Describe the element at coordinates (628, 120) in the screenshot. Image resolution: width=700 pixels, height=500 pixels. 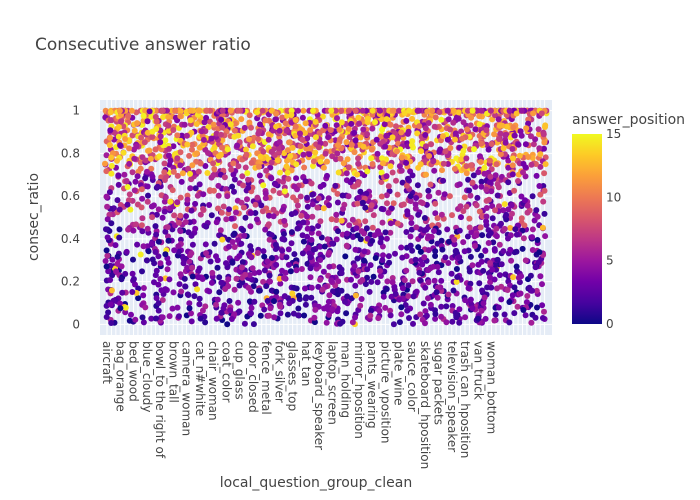
I see `colorbar-title: answer_position` at that location.